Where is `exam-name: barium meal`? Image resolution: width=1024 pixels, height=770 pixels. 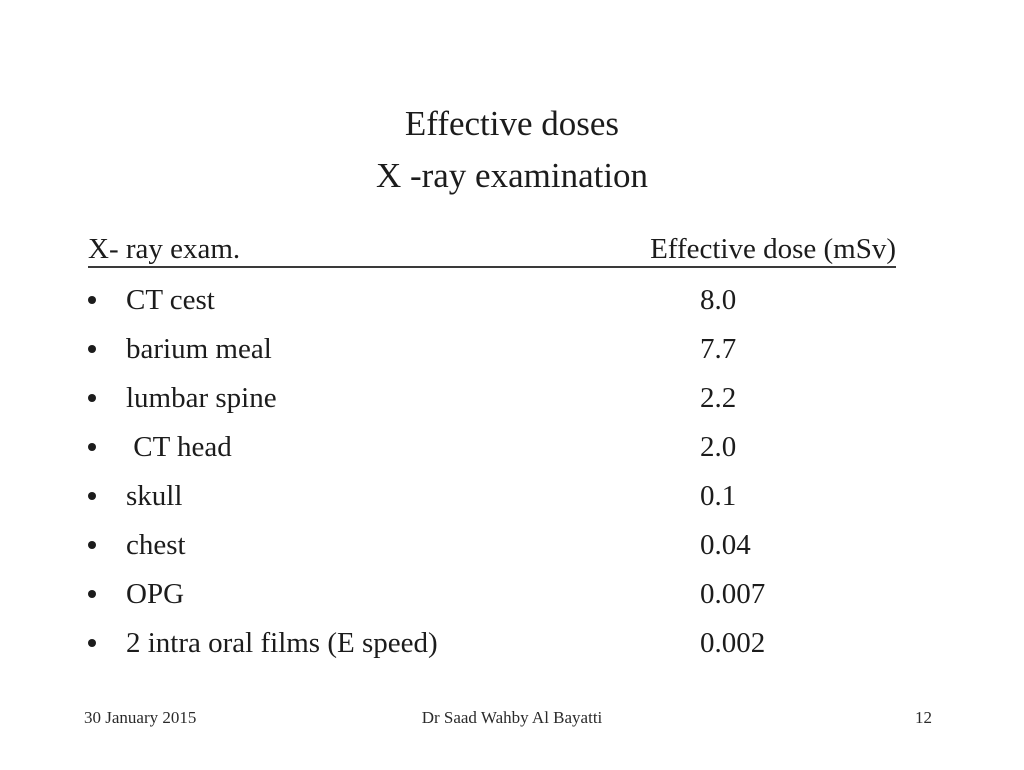
exam-name: barium meal is located at coordinates (199, 349).